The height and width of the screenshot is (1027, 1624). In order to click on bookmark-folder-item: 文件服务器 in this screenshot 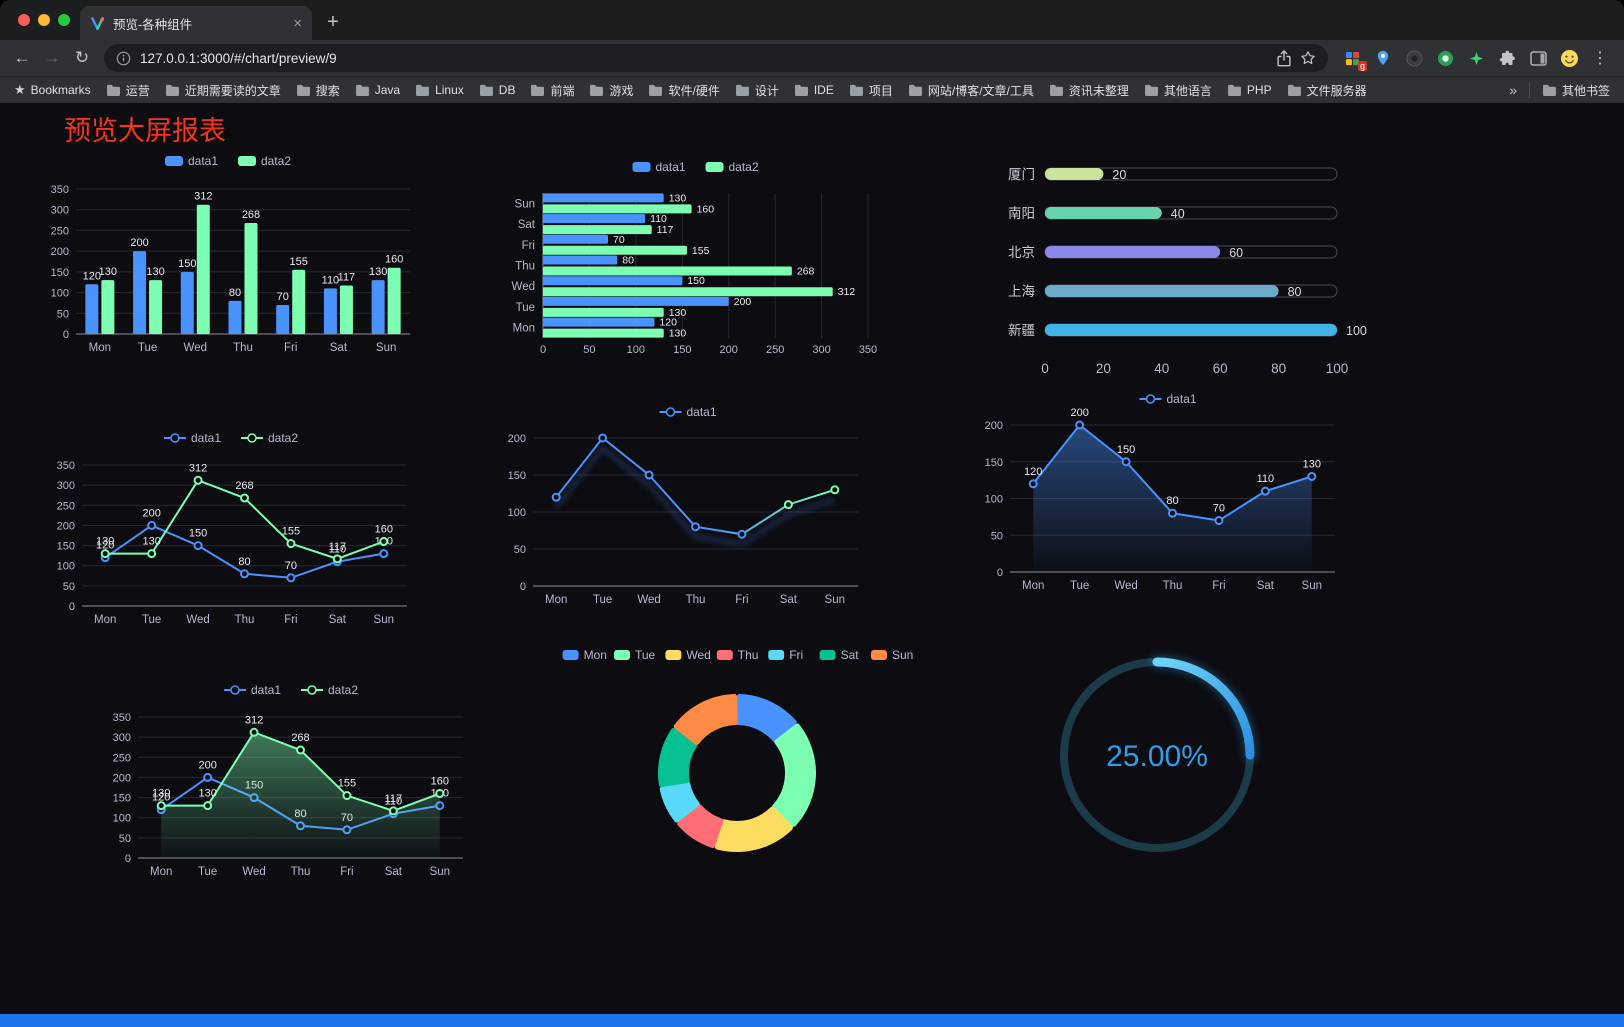, I will do `click(1327, 90)`.